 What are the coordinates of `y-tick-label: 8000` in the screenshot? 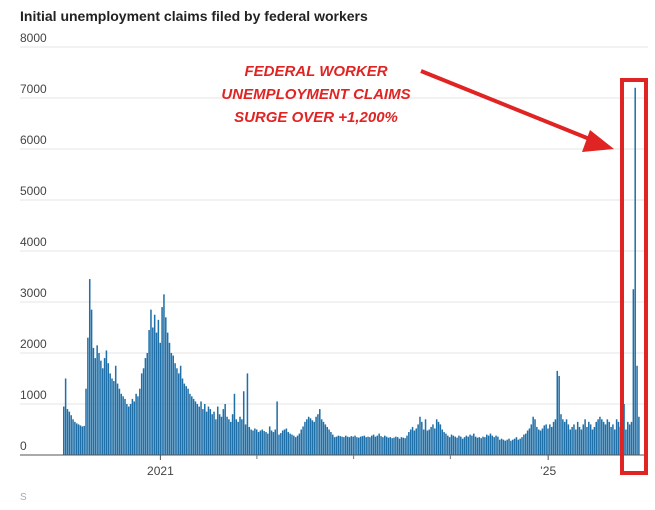 It's located at (33, 38).